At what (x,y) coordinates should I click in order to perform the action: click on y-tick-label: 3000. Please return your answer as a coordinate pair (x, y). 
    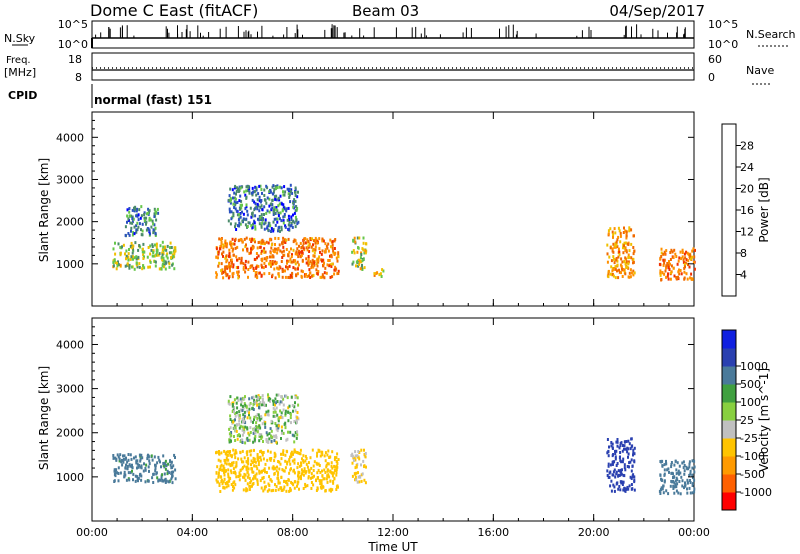
    Looking at the image, I should click on (70, 389).